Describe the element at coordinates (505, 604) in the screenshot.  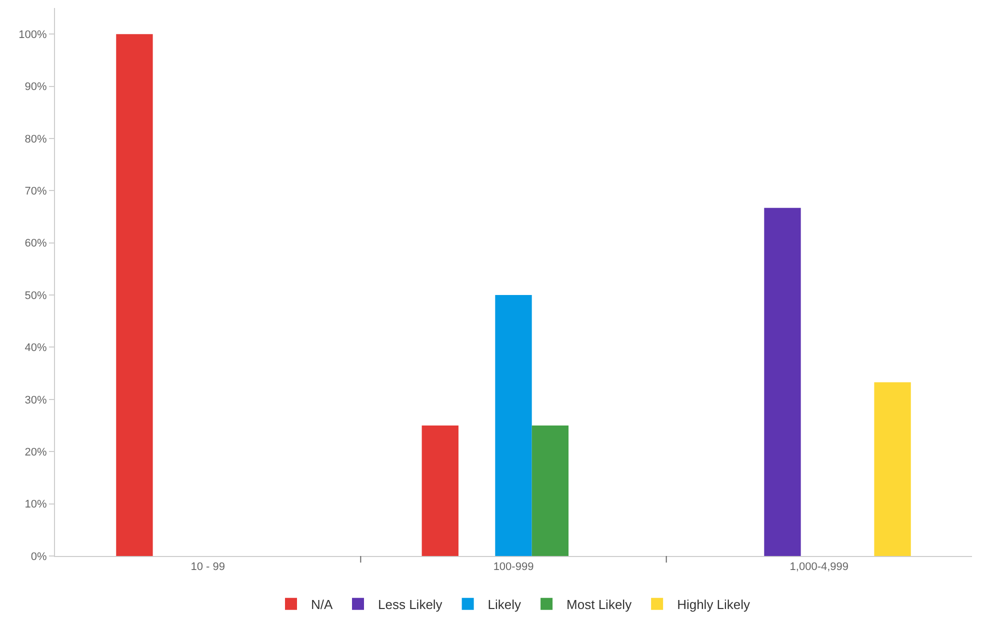
I see `legend-label: Likely` at that location.